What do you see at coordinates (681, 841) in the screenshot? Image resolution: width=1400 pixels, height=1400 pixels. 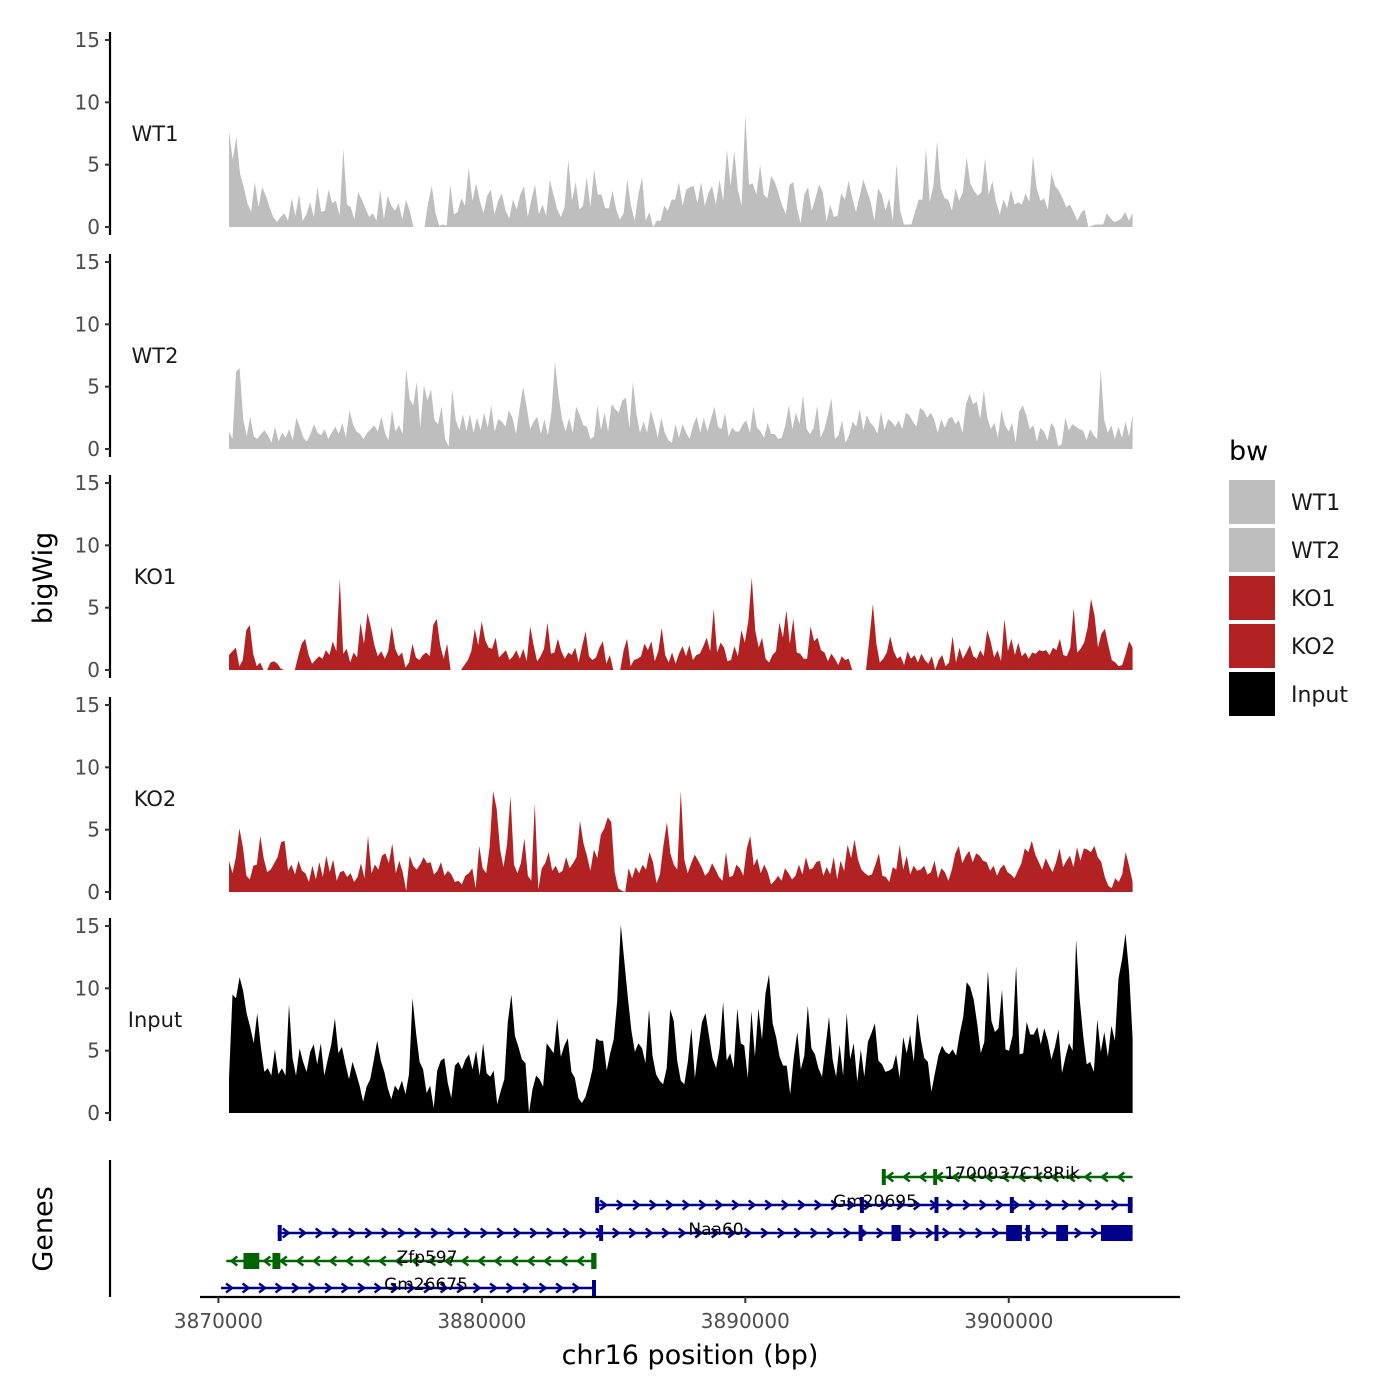 I see `coverage-area-ko2` at bounding box center [681, 841].